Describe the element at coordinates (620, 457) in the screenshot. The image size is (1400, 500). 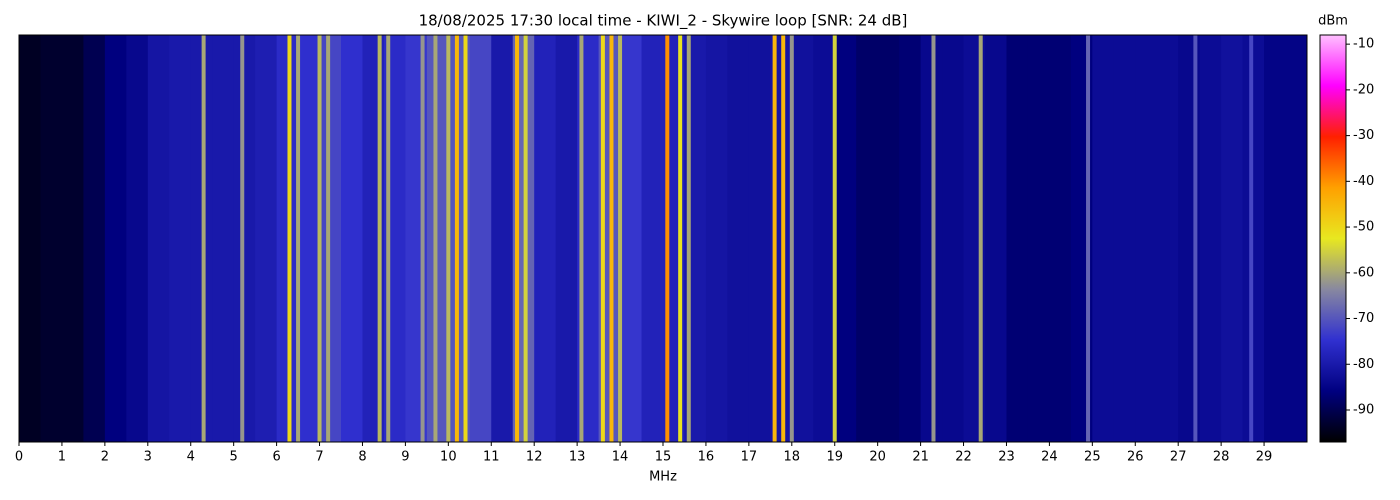
I see `x-tick-label: 14` at that location.